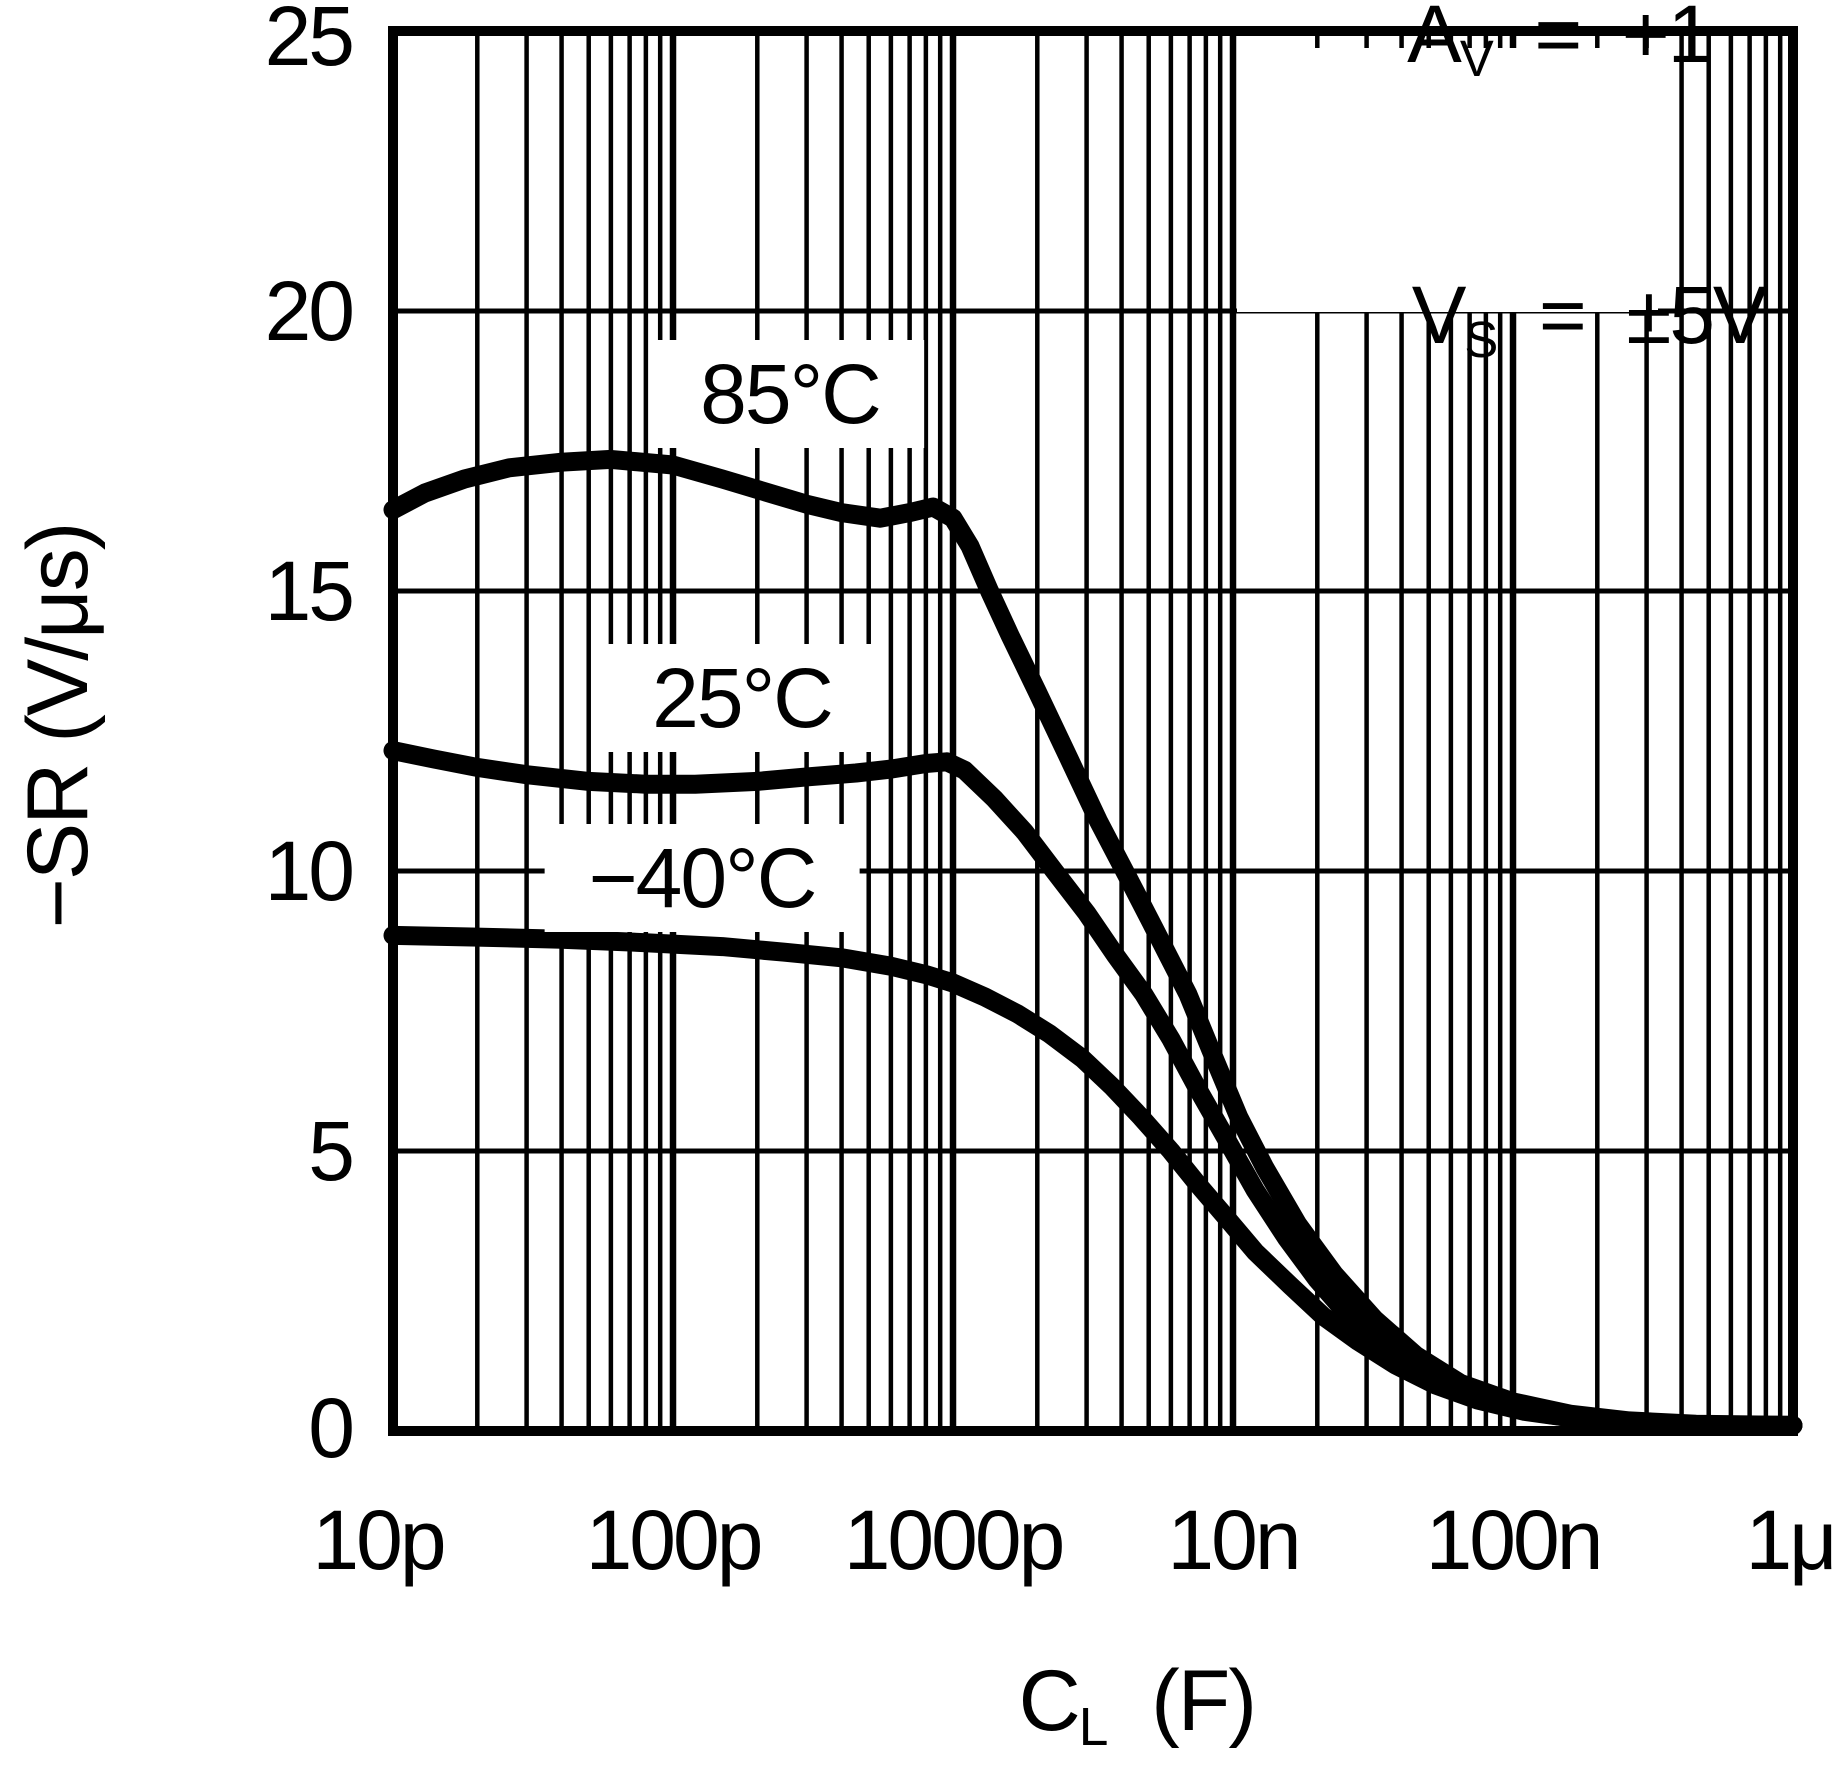 The height and width of the screenshot is (1769, 1837). What do you see at coordinates (1502, 182) in the screenshot?
I see `conditions-annotation: AV = +1 VS = ±5V` at bounding box center [1502, 182].